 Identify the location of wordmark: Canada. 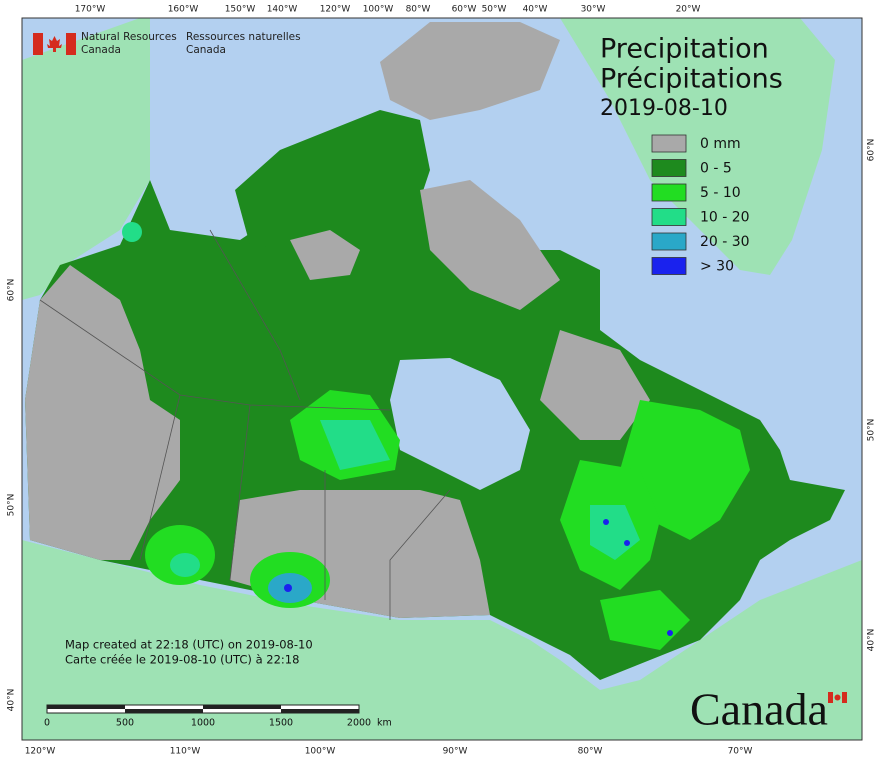
(759, 709).